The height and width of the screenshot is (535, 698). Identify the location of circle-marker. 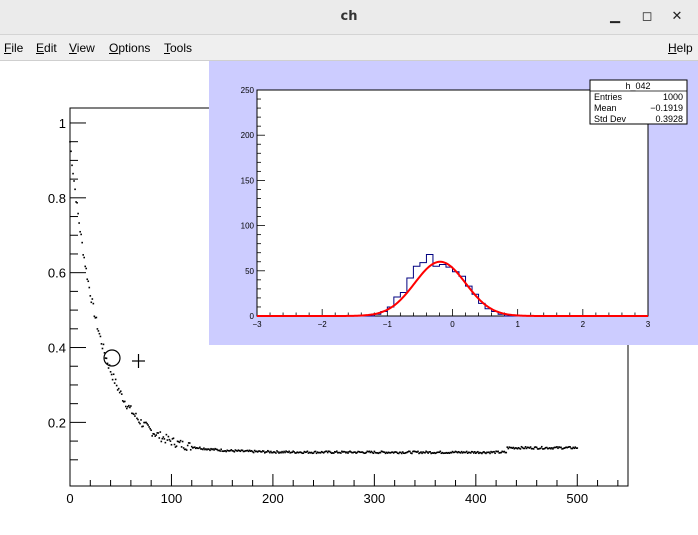
(112, 358).